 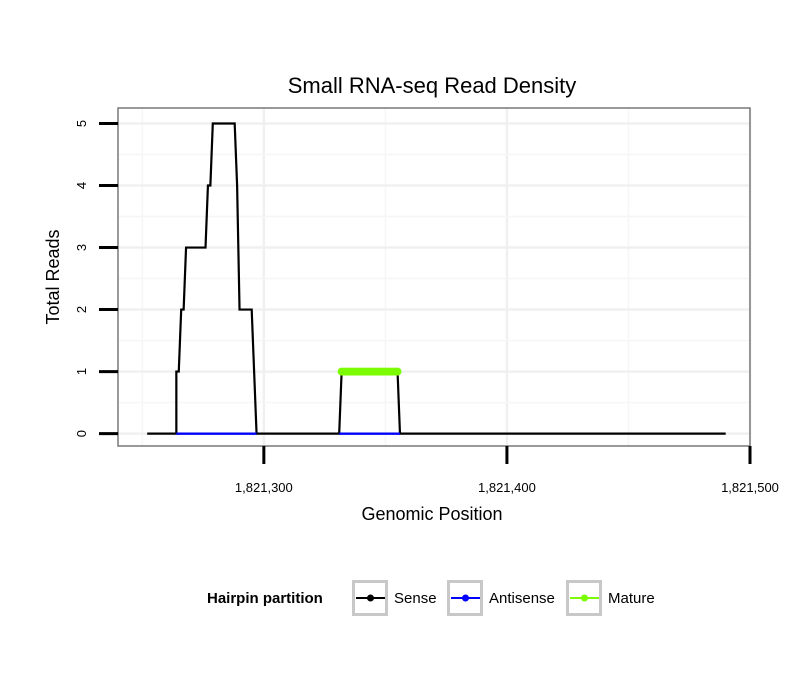 What do you see at coordinates (81, 247) in the screenshot?
I see `y-tick-label: 3` at bounding box center [81, 247].